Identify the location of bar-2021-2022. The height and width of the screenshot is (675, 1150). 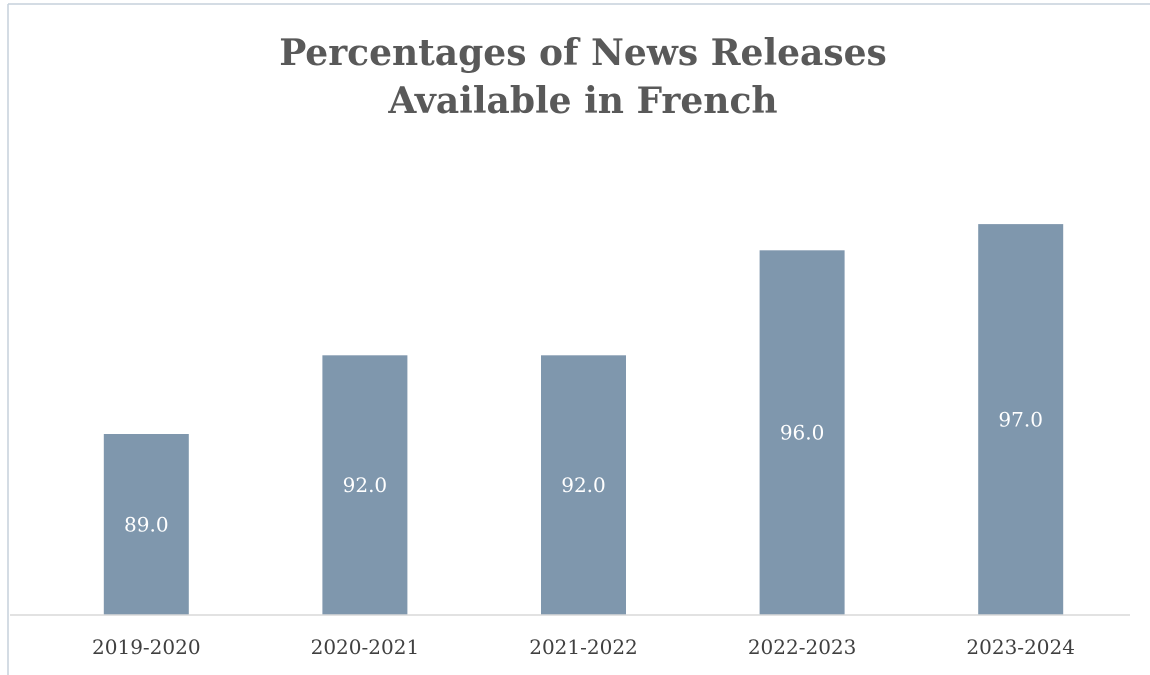
(583, 485).